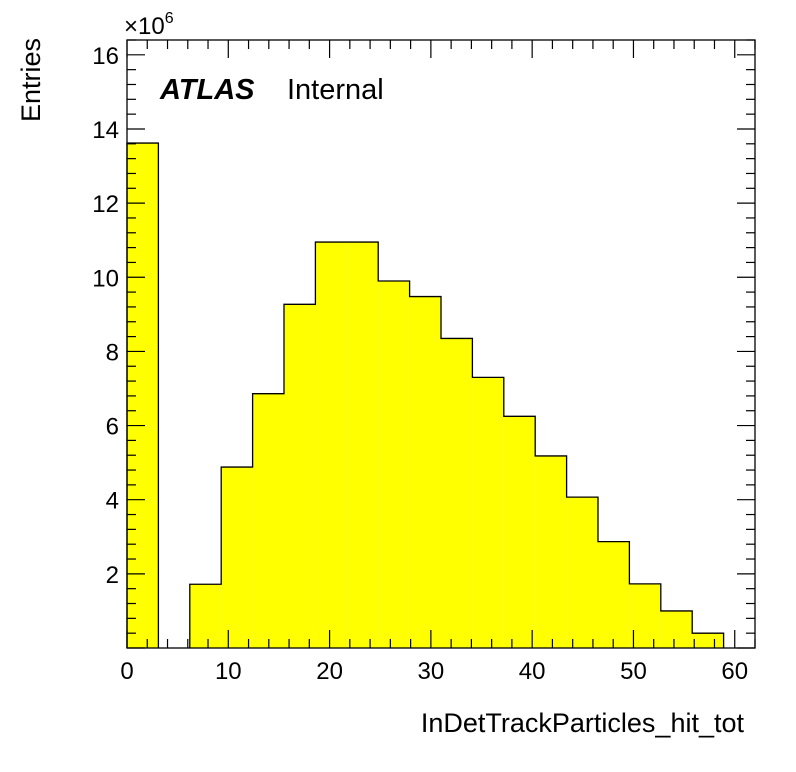 The height and width of the screenshot is (772, 796). Describe the element at coordinates (105, 130) in the screenshot. I see `y-tick-label: 14` at that location.